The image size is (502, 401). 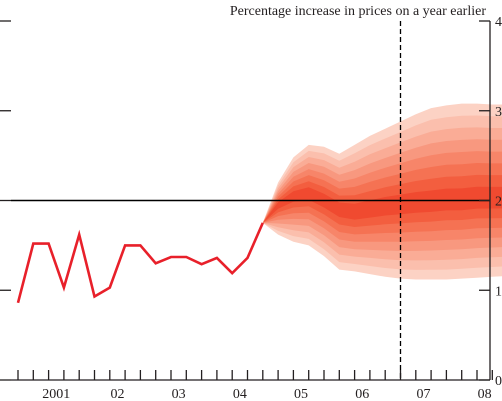 I want to click on x-tick-label: 04, so click(x=240, y=394).